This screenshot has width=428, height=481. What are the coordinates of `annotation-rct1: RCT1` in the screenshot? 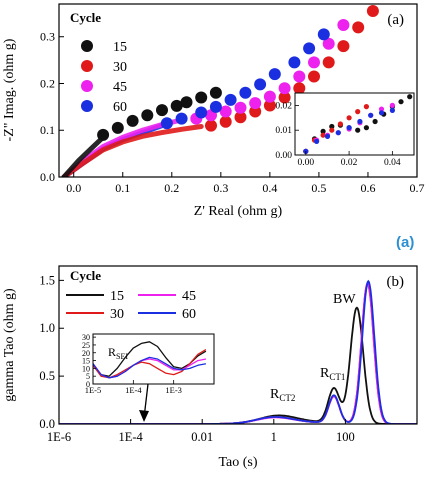 It's located at (332, 374).